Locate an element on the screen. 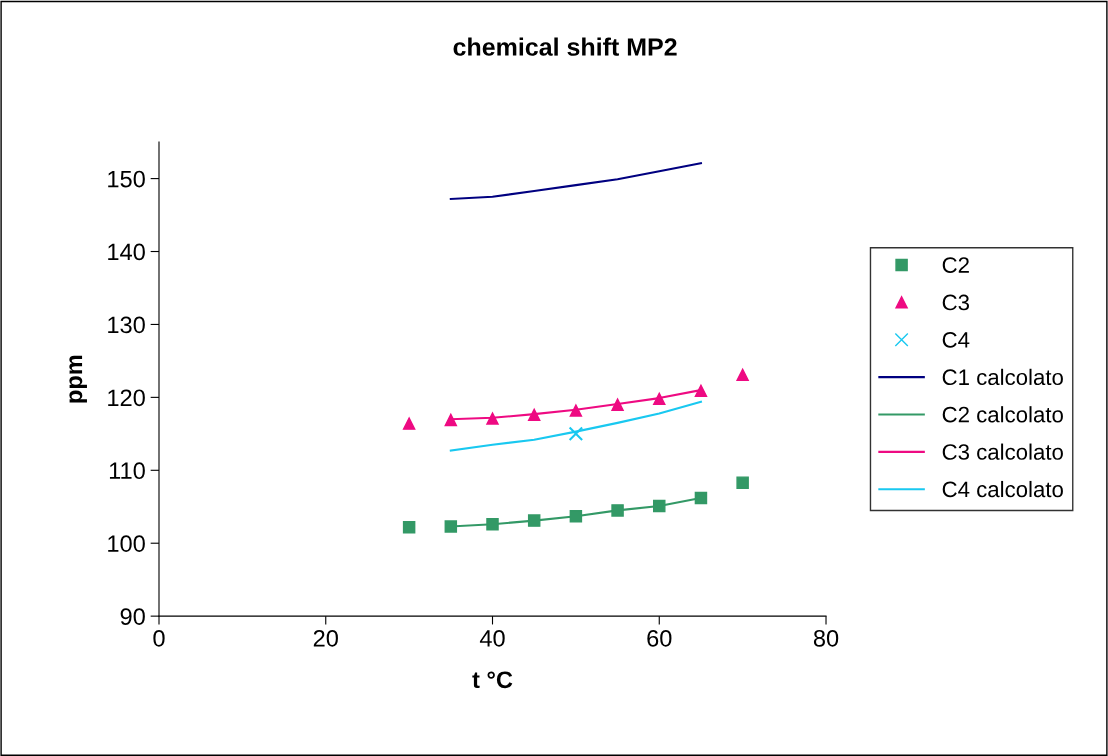 This screenshot has width=1108, height=756. legend-label: C4 calcolato is located at coordinates (1002, 489).